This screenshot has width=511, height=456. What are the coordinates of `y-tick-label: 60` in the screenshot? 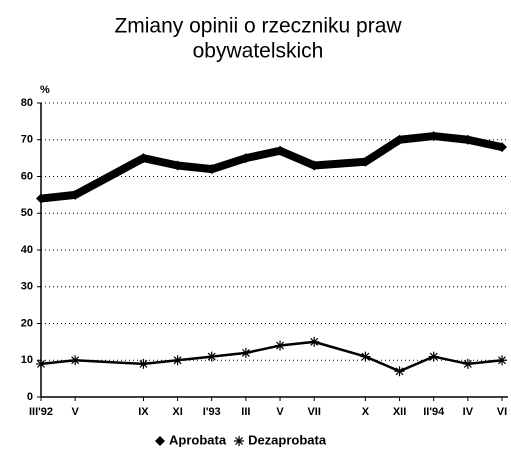 It's located at (27, 176).